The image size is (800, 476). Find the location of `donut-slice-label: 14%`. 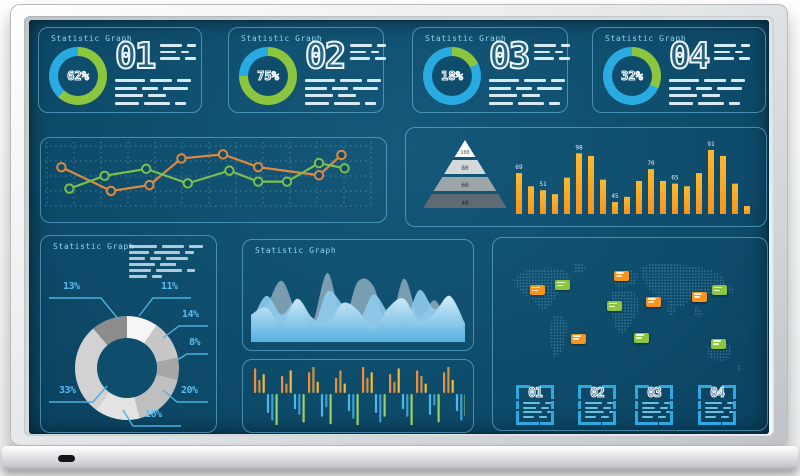

donut-slice-label: 14% is located at coordinates (190, 314).